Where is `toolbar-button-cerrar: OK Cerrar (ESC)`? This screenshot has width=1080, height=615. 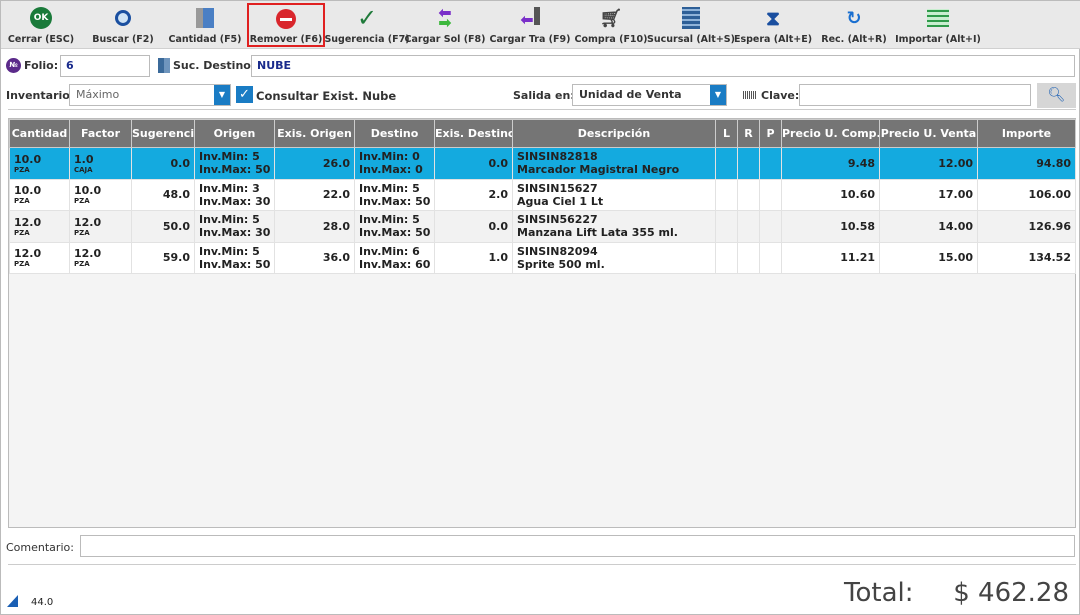
toolbar-button-cerrar: OK Cerrar (ESC) is located at coordinates (41, 25).